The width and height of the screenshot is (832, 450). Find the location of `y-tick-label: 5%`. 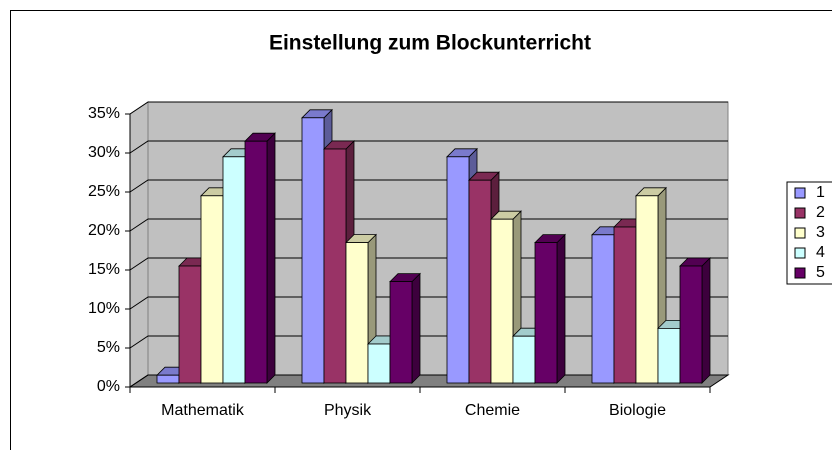

y-tick-label: 5% is located at coordinates (108, 347).